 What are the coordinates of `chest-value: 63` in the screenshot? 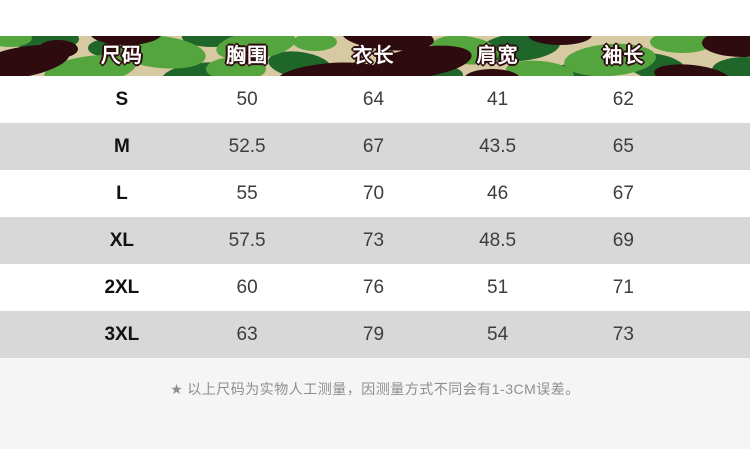 It's located at (247, 334).